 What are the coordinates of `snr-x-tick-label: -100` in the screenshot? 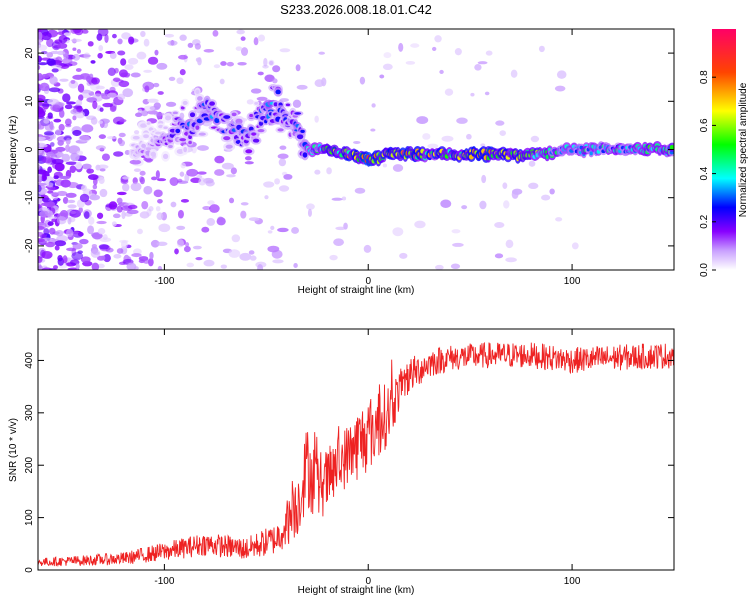 It's located at (164, 581).